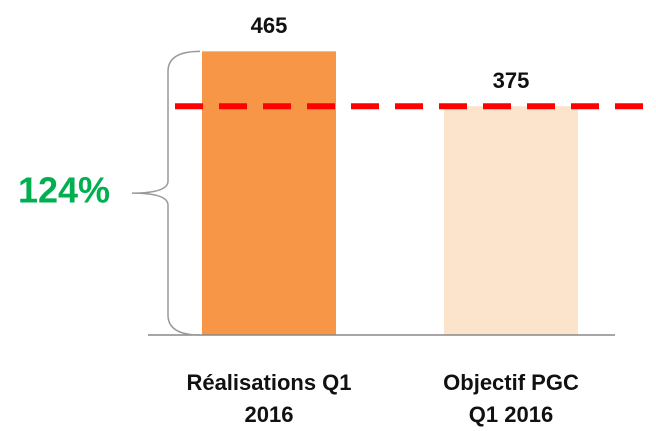 This screenshot has height=431, width=656. What do you see at coordinates (511, 398) in the screenshot?
I see `x-tick-label: Objectif PGC Q1 2016` at bounding box center [511, 398].